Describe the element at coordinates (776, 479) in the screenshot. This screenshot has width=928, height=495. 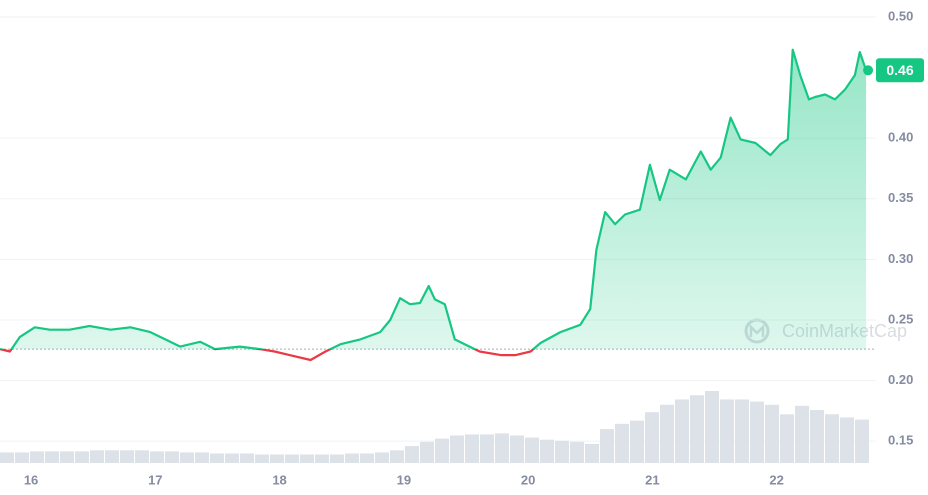
I see `x-tick-label: 22` at that location.